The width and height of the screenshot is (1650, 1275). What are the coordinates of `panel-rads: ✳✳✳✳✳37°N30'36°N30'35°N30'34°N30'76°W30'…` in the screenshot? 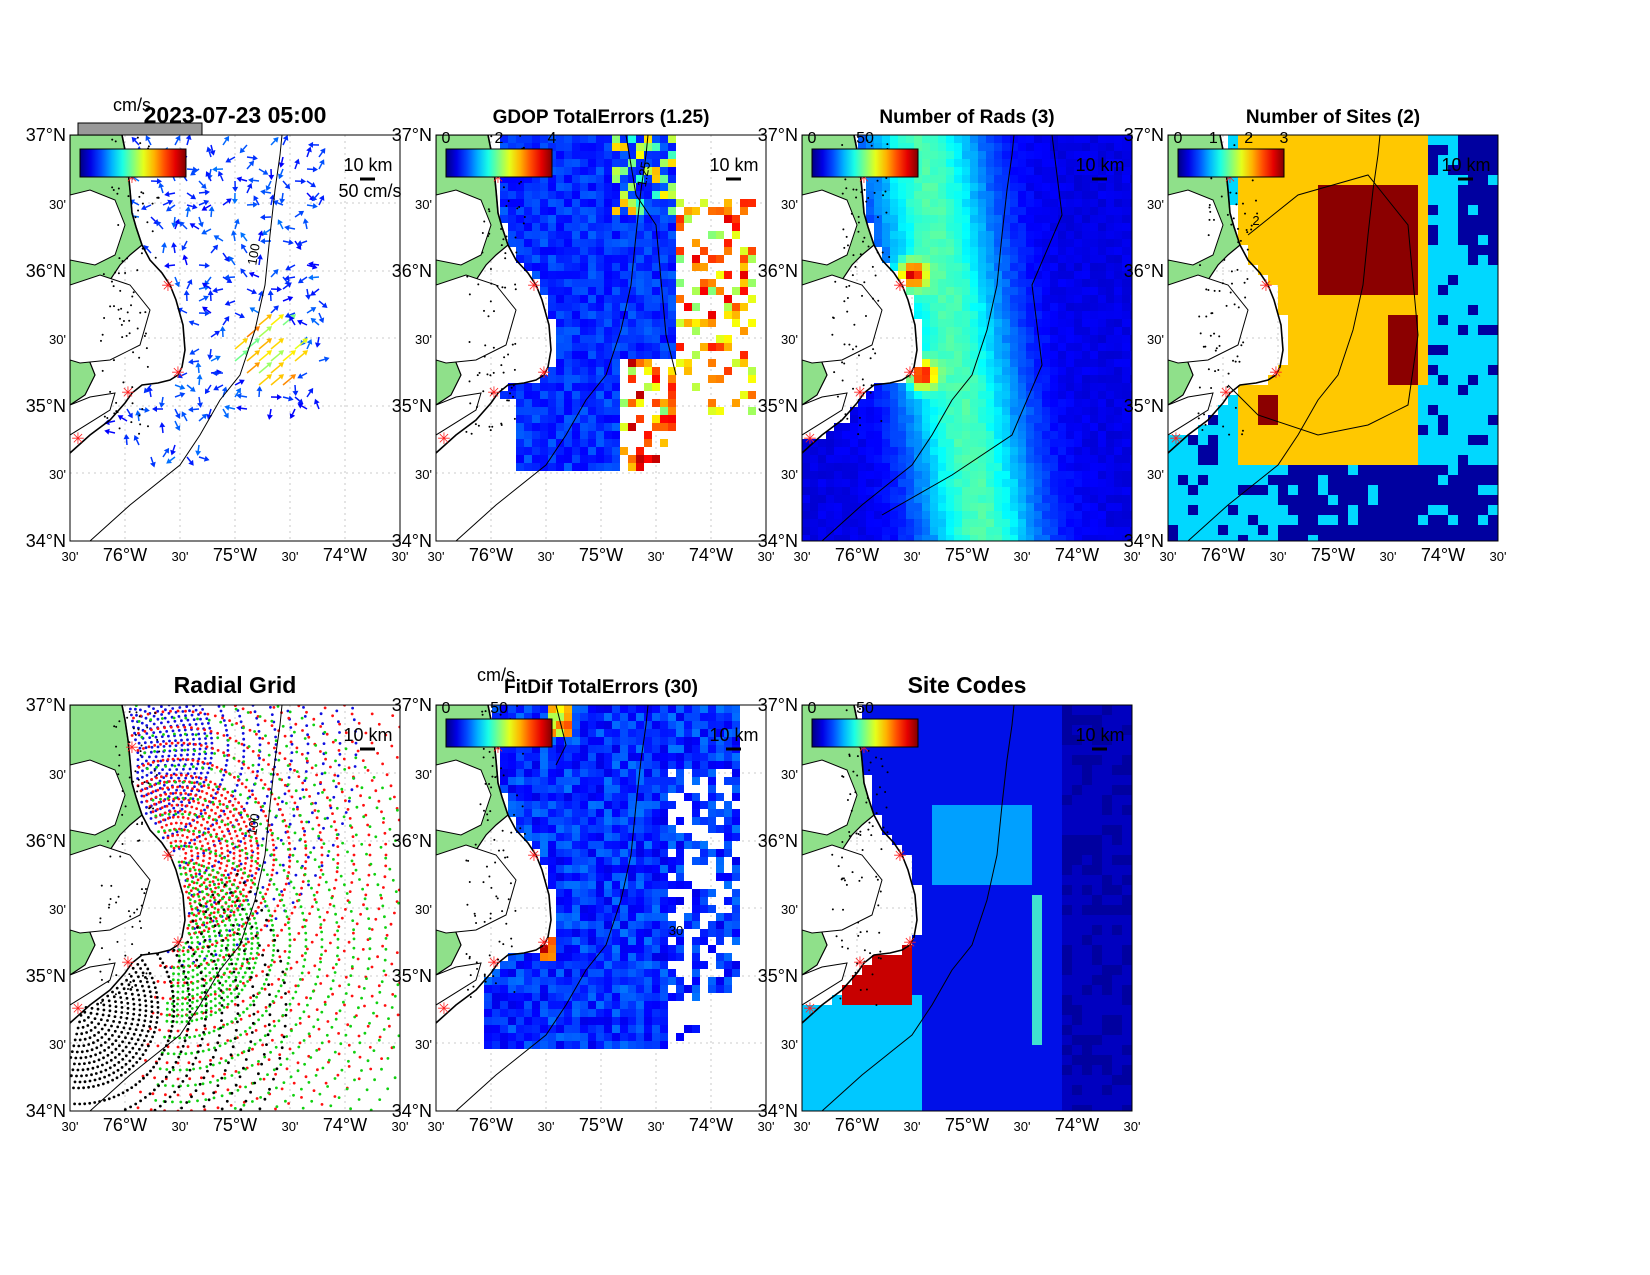 It's located at (949, 336).